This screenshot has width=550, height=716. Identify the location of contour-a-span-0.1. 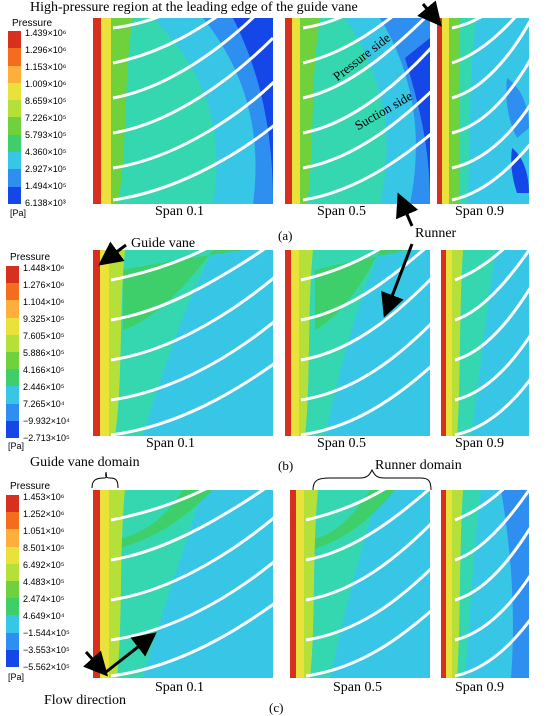
(183, 111).